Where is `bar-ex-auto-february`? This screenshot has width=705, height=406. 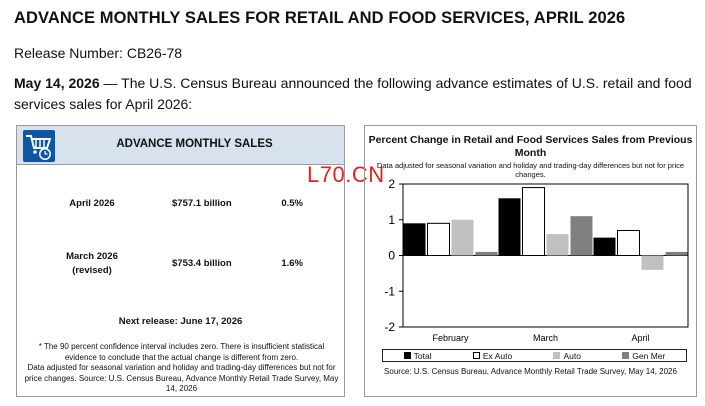
bar-ex-auto-february is located at coordinates (438, 239).